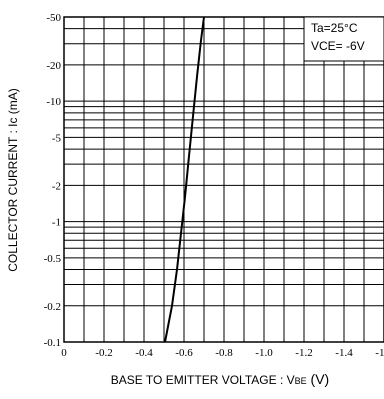 The height and width of the screenshot is (399, 384). Describe the element at coordinates (103, 353) in the screenshot. I see `x-tick-label: -0.2` at that location.